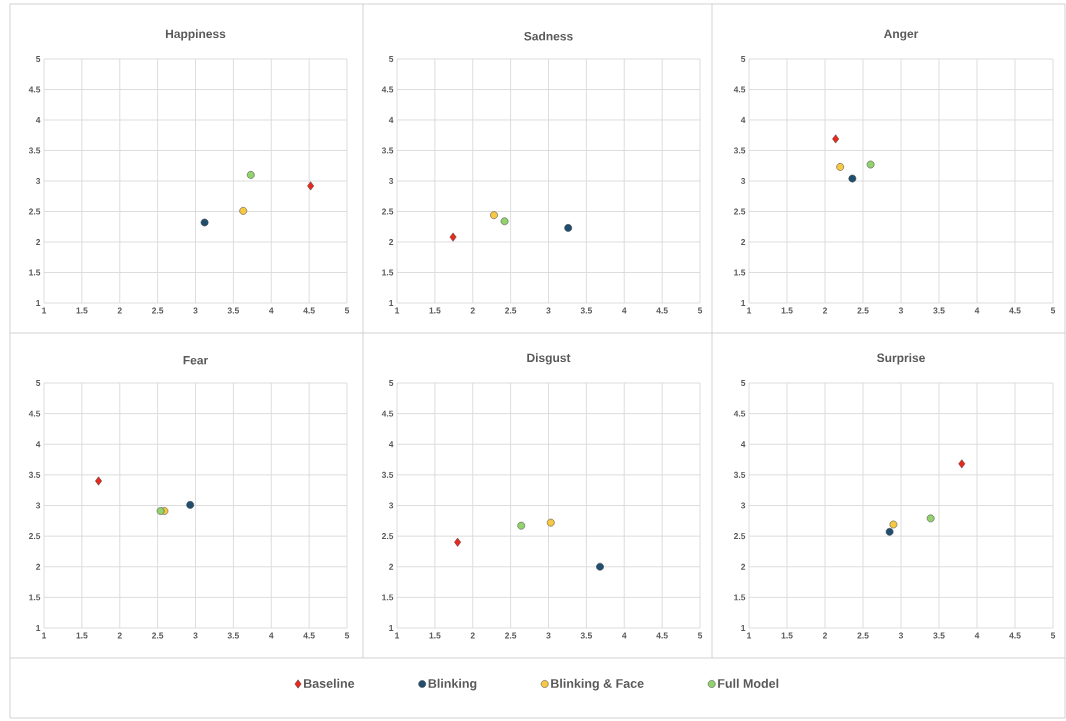 The image size is (1066, 721). What do you see at coordinates (901, 35) in the screenshot?
I see `chart-title: Anger` at bounding box center [901, 35].